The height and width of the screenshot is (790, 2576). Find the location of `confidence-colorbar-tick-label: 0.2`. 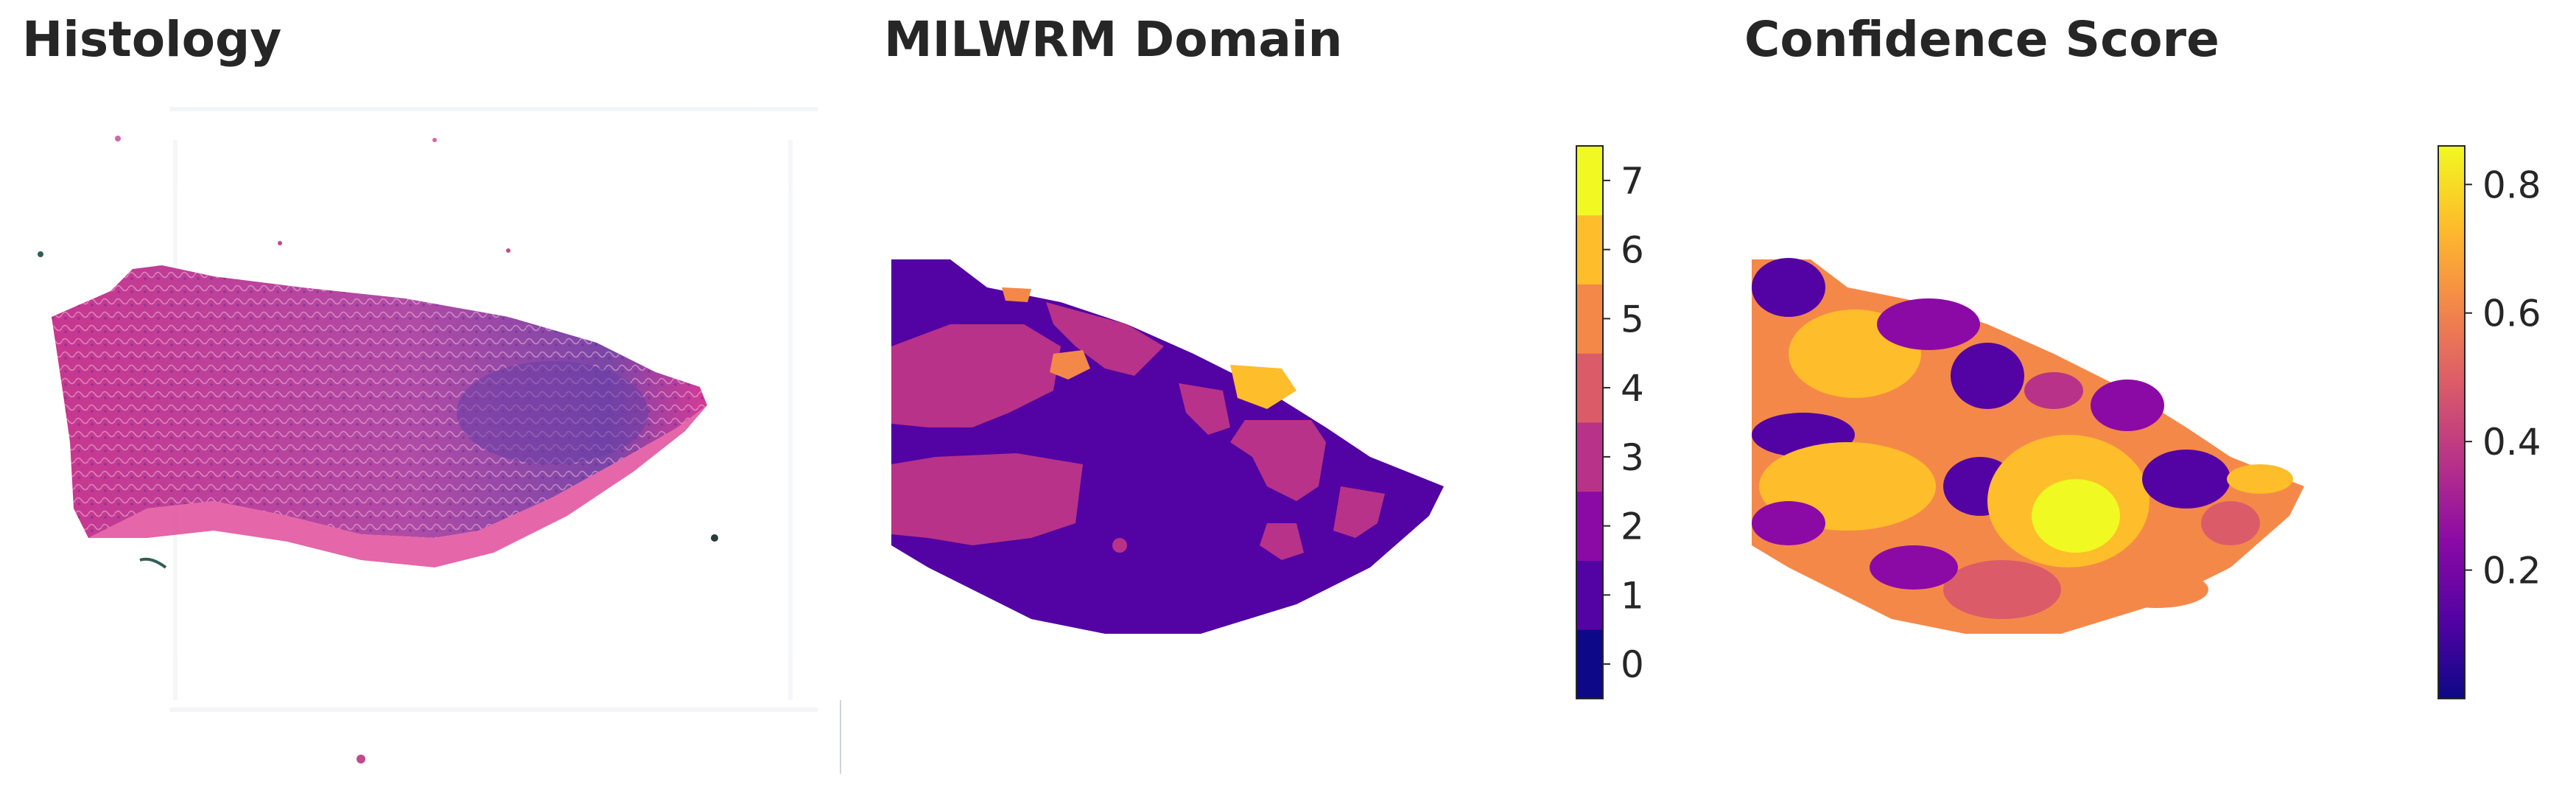

confidence-colorbar-tick-label: 0.2 is located at coordinates (2511, 571).